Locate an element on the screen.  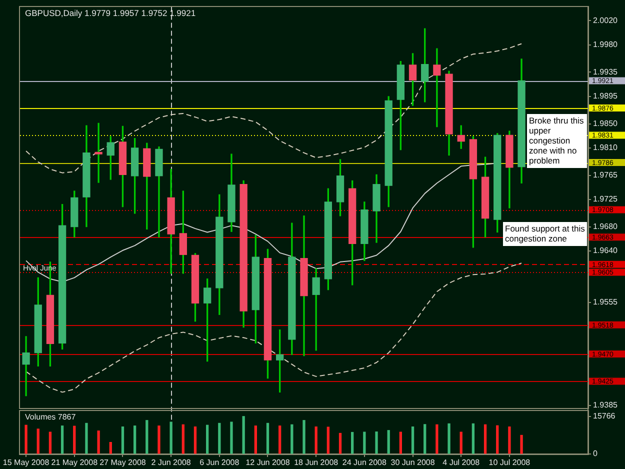
x-tick-label: 30 Jun 2008 is located at coordinates (413, 463).